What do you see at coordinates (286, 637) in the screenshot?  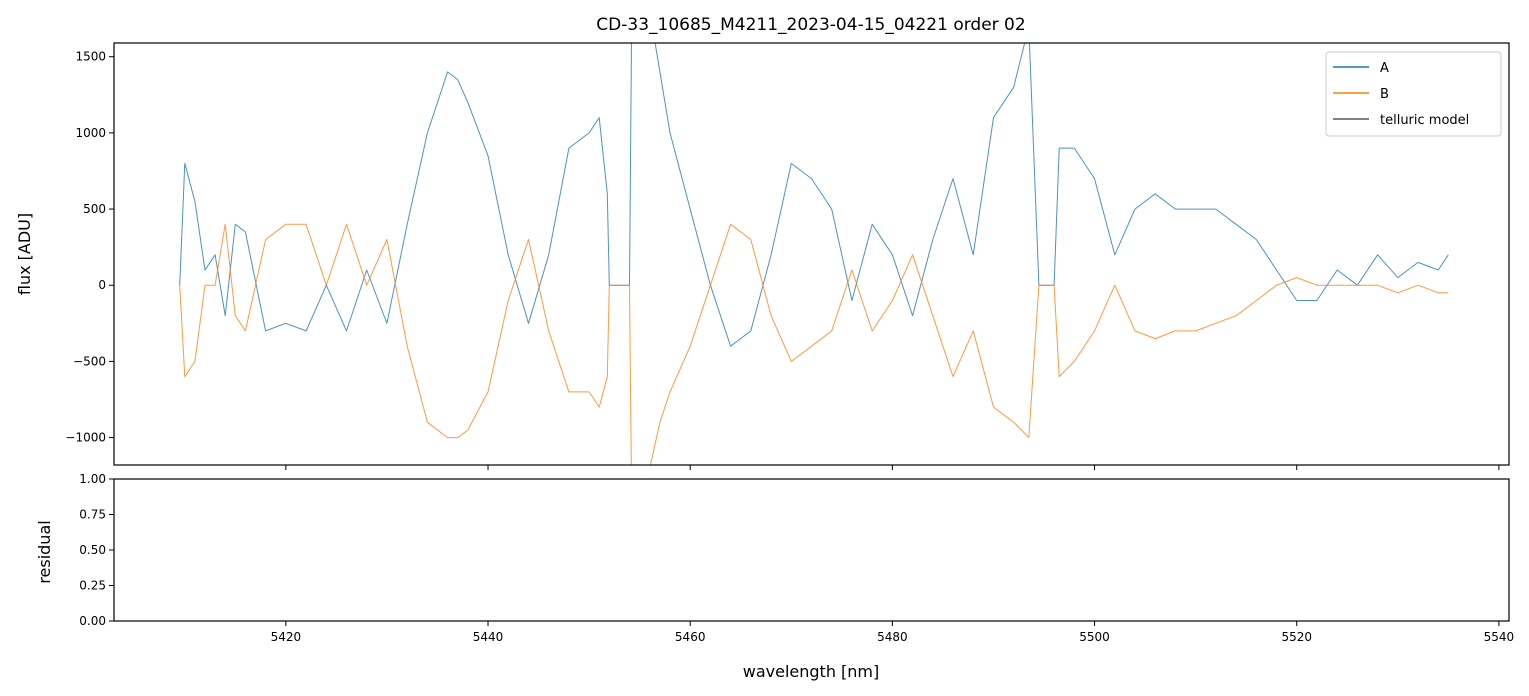 I see `residual-x-tick-label: 5420` at bounding box center [286, 637].